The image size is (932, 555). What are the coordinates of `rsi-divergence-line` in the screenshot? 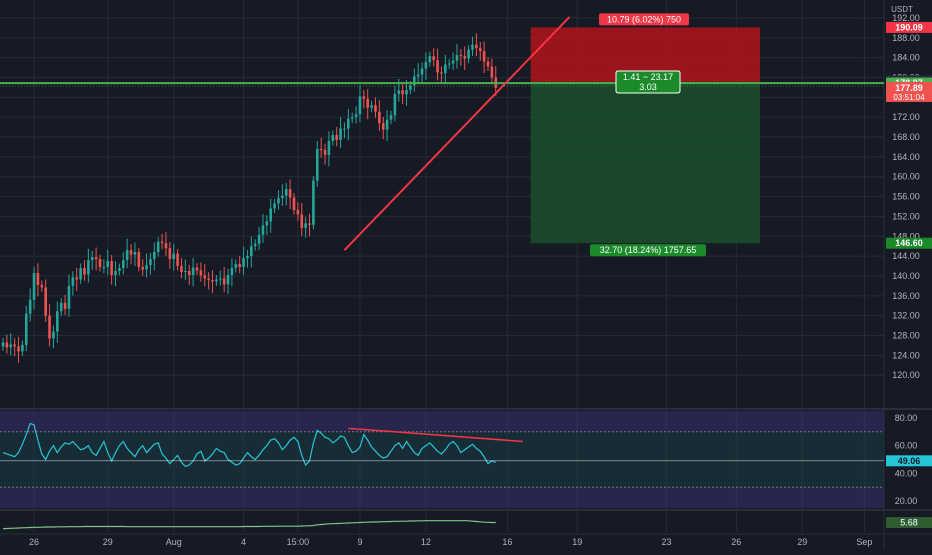 It's located at (435, 435).